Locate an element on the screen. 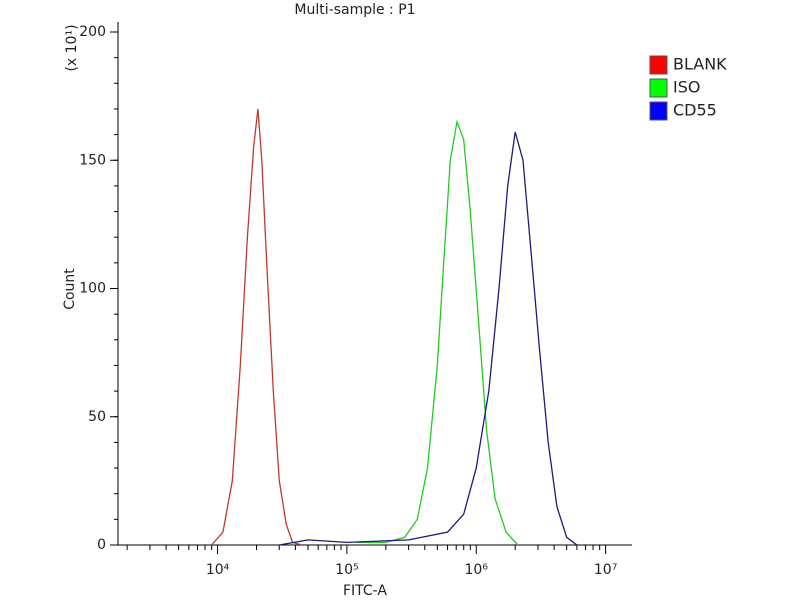 This screenshot has width=800, height=600. y-tick-label: 150 is located at coordinates (92, 160).